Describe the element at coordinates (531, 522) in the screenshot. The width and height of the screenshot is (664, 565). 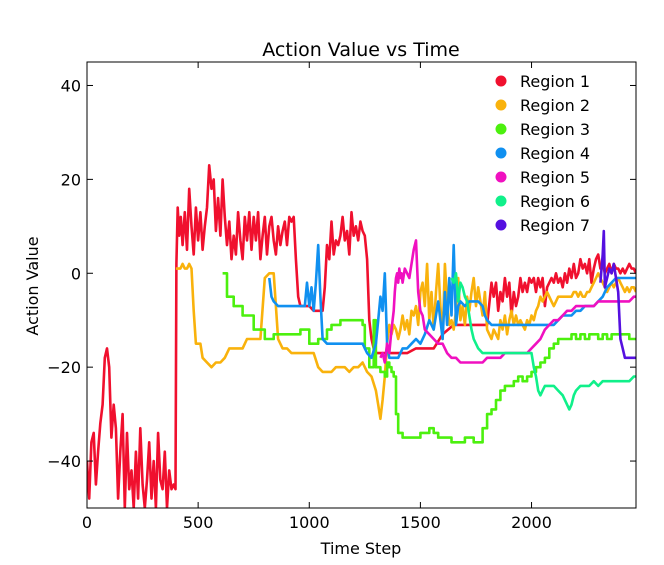
I see `x-tick-label: 2000` at that location.